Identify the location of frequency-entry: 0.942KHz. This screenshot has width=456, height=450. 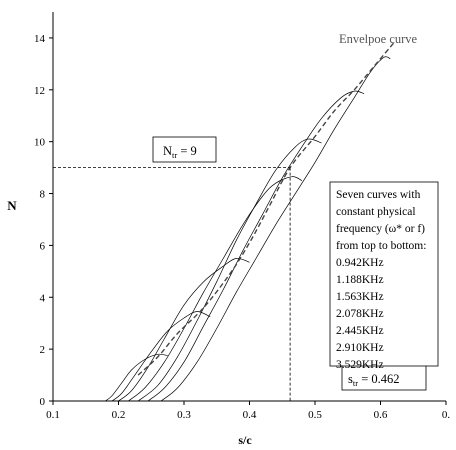
(360, 263).